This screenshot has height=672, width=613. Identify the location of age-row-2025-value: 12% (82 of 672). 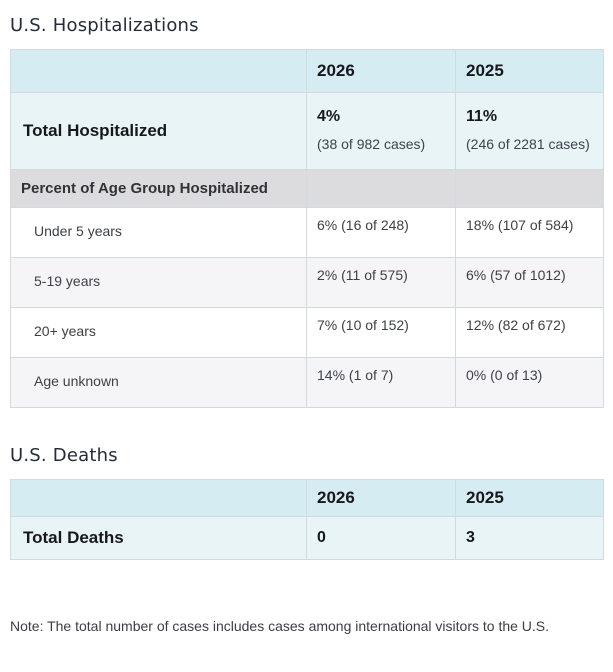
(529, 332).